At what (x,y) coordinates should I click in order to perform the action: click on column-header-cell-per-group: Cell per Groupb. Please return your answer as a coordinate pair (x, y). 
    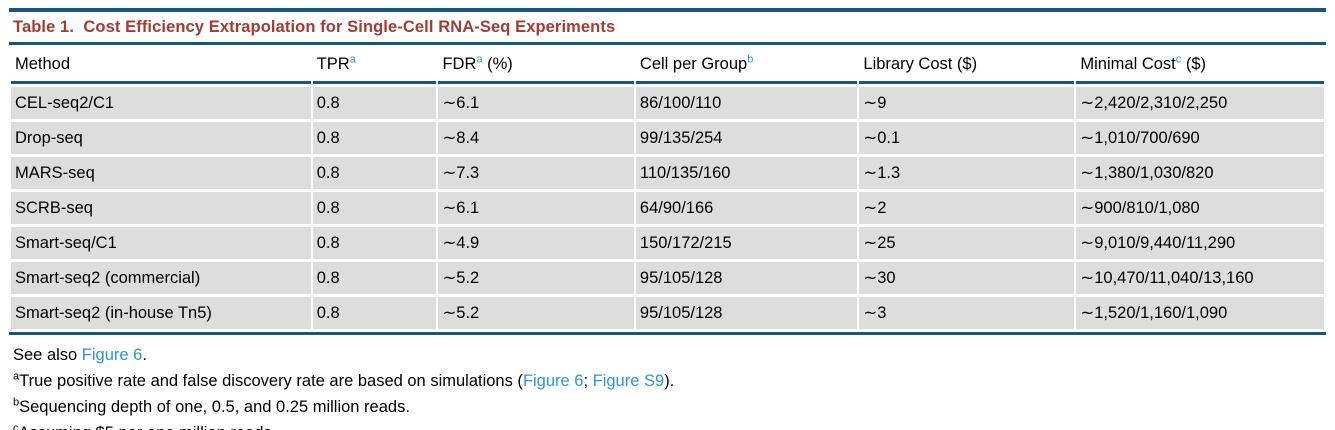
    Looking at the image, I should click on (746, 66).